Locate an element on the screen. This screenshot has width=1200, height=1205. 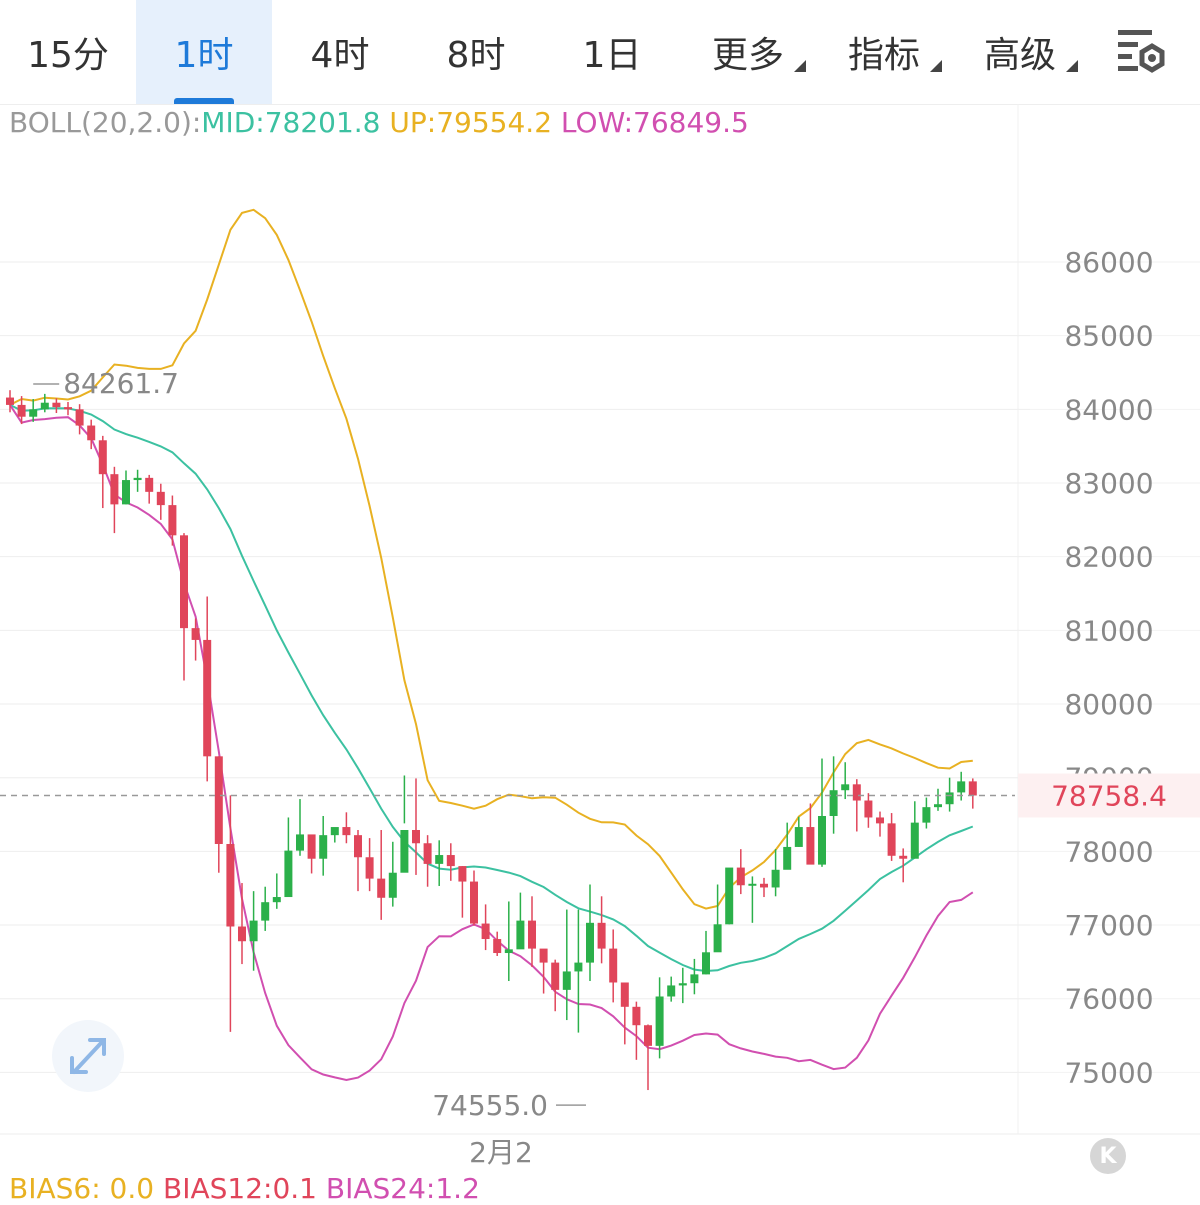
boll-label: BOLL(20,2.0): is located at coordinates (105, 122).